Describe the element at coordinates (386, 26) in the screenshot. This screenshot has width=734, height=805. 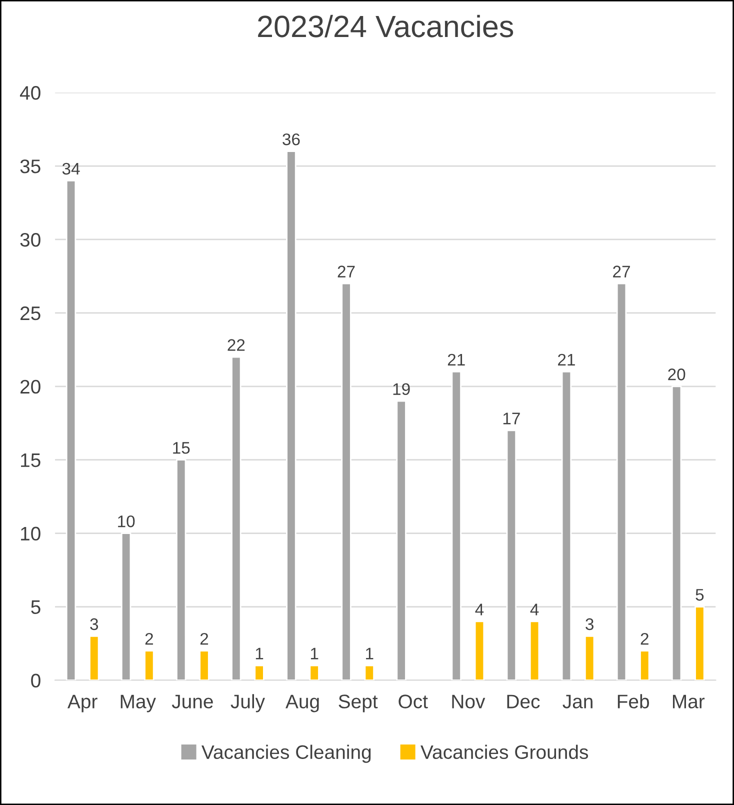
I see `chart-title: 2023/24 Vacancies` at that location.